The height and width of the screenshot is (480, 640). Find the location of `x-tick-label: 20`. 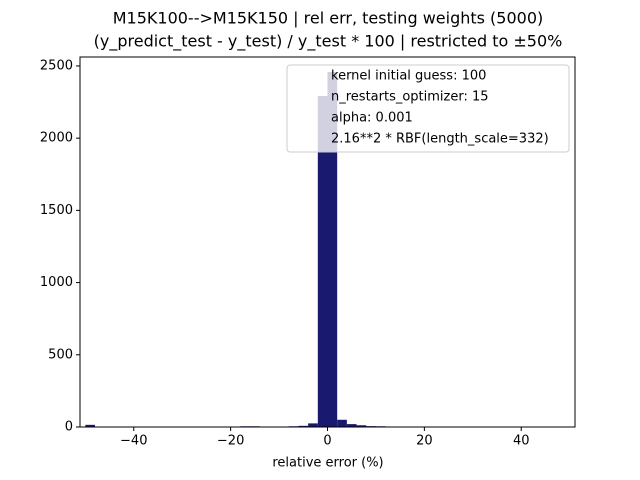

x-tick-label: 20 is located at coordinates (424, 441).